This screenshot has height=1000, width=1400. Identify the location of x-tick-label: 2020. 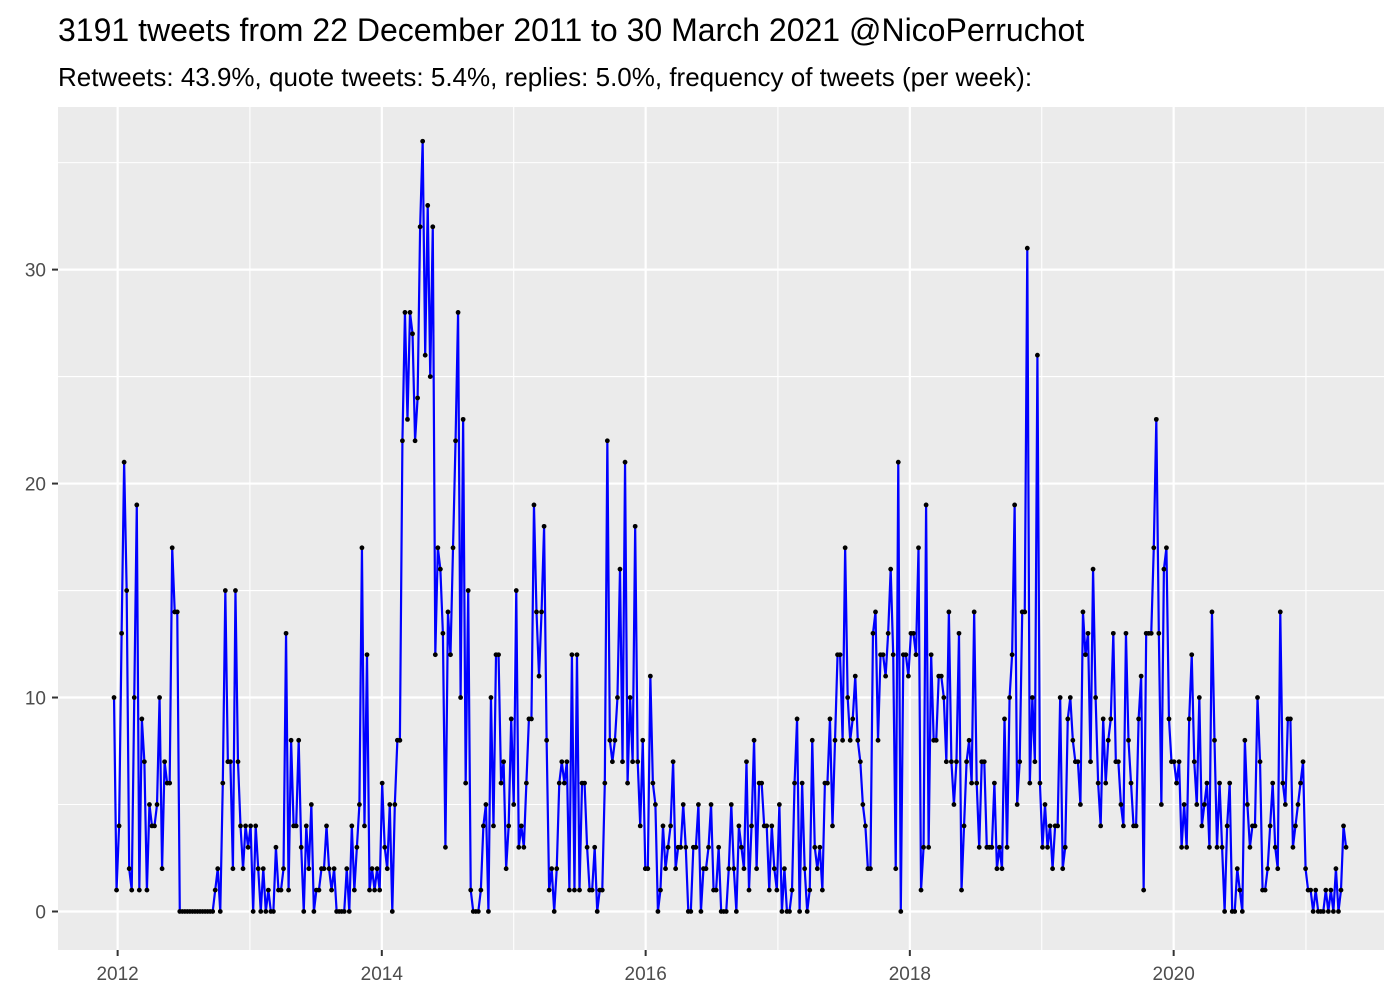
(1174, 974).